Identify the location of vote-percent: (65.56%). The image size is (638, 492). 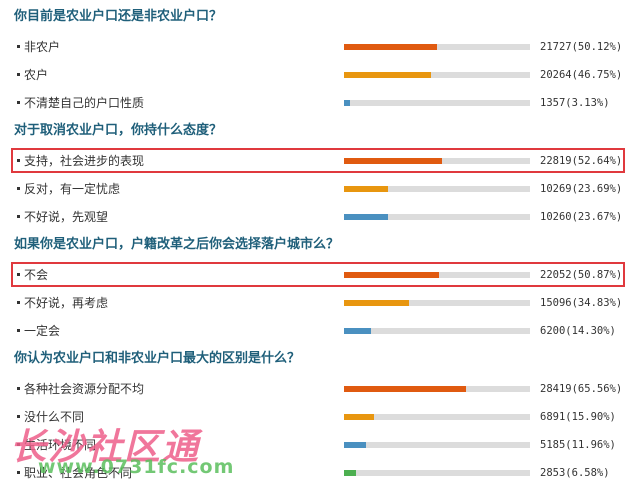
(597, 389).